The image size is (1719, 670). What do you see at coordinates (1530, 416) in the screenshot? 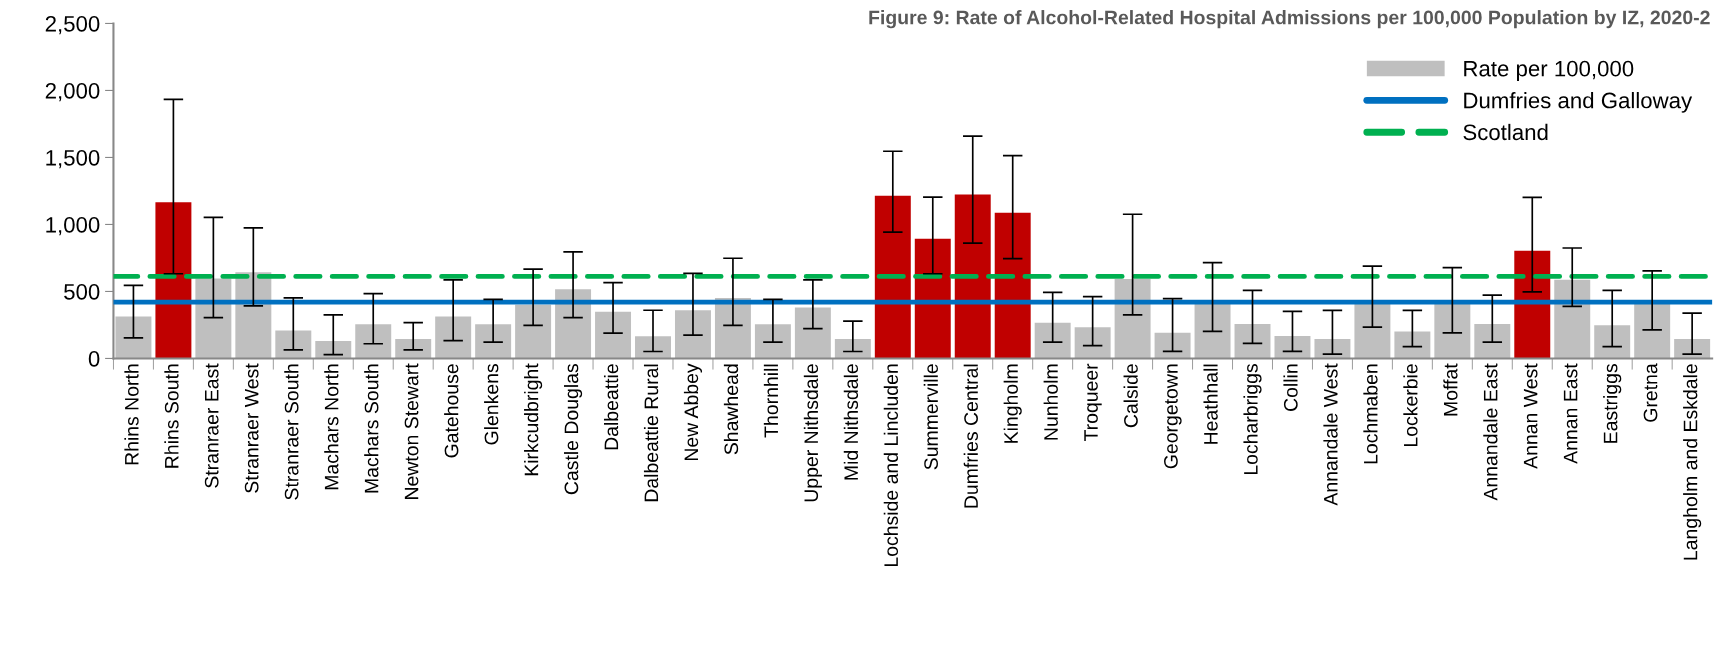
I see `x-tick-label: Annan West` at bounding box center [1530, 416].